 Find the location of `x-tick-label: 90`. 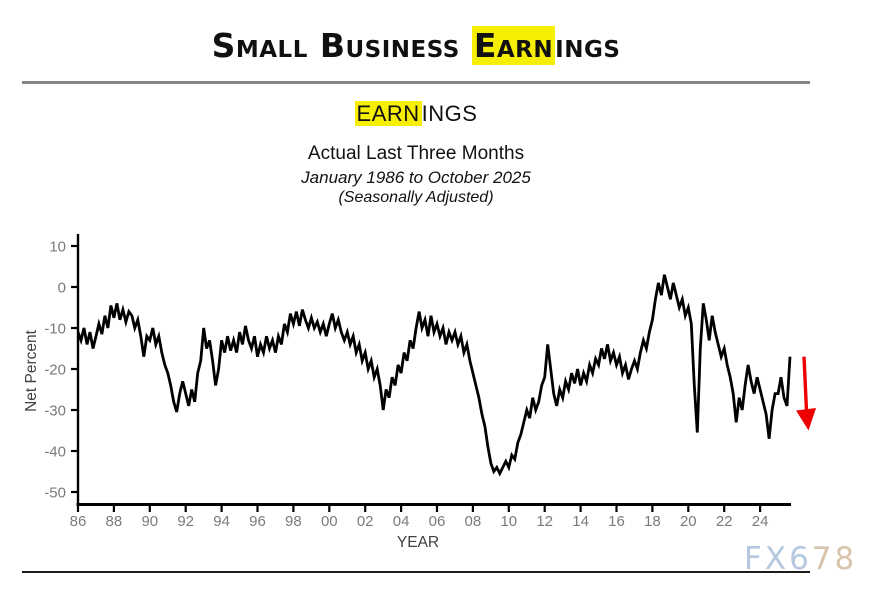

x-tick-label: 90 is located at coordinates (149, 521).